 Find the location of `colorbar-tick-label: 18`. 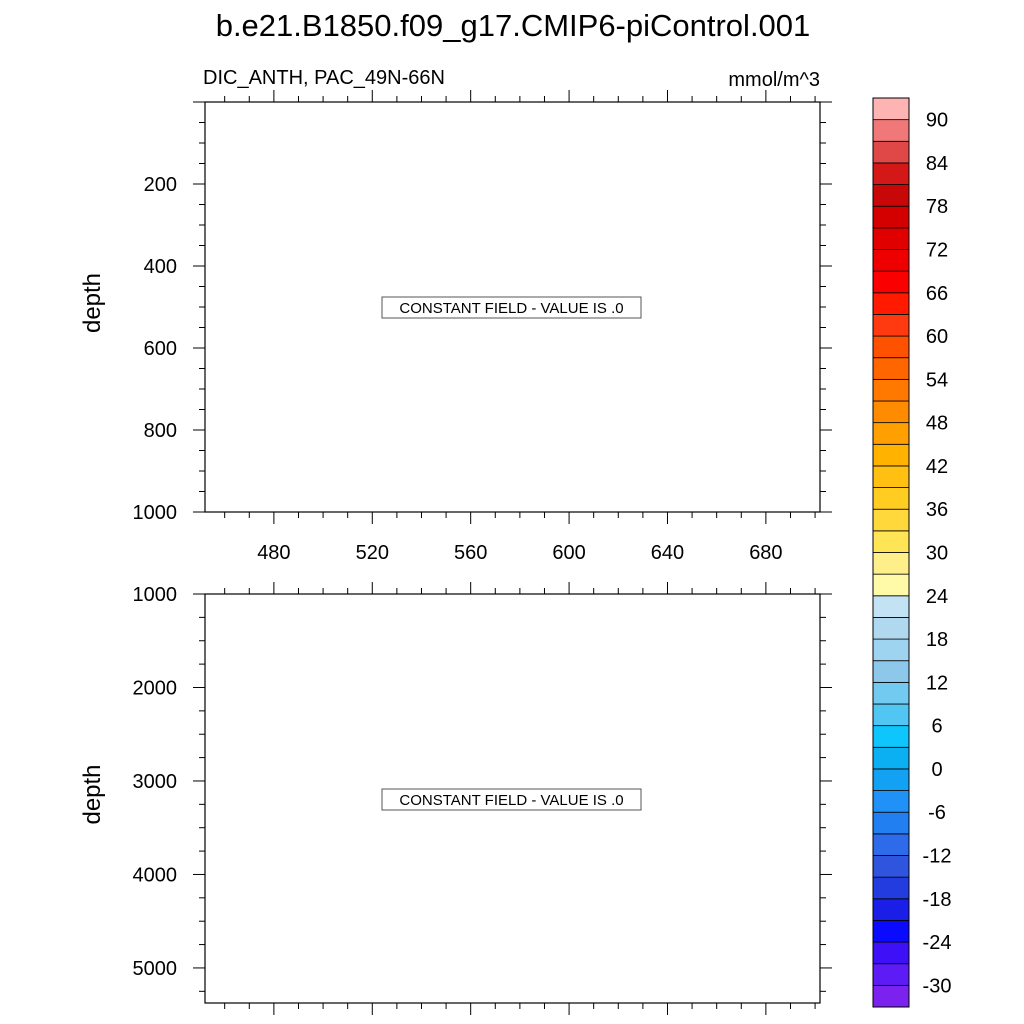

colorbar-tick-label: 18 is located at coordinates (937, 640).